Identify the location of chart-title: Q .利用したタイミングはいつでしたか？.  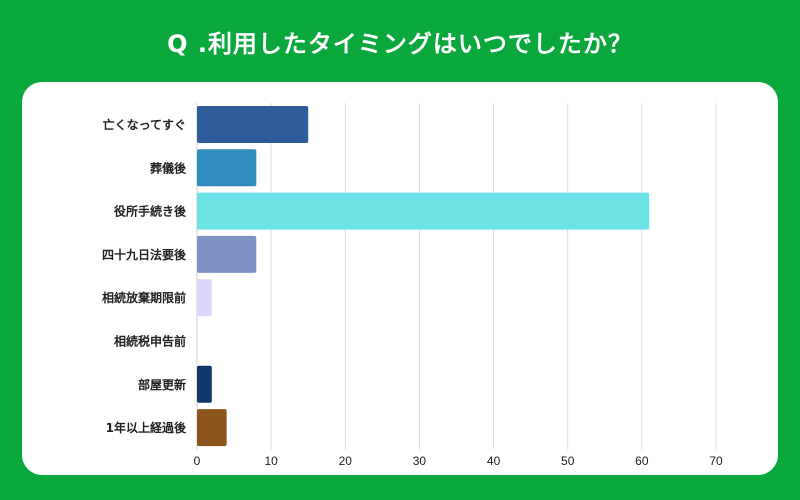
(400, 44).